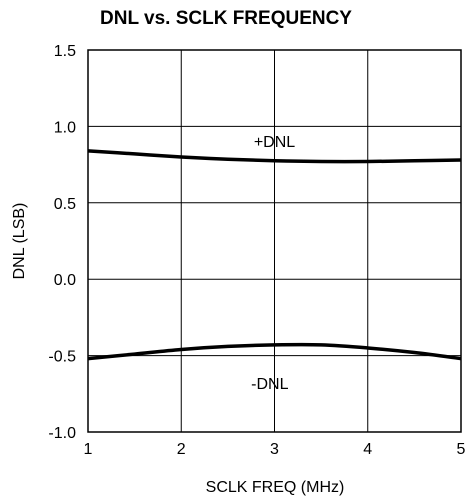  What do you see at coordinates (367, 449) in the screenshot?
I see `x-tick-label: 4` at bounding box center [367, 449].